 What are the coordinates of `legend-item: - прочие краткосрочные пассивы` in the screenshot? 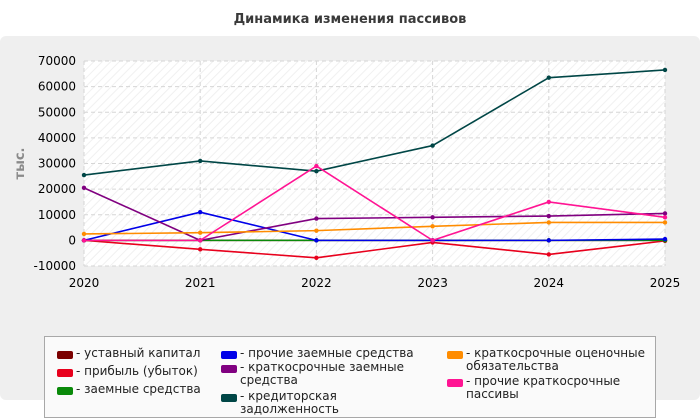 It's located at (546, 388).